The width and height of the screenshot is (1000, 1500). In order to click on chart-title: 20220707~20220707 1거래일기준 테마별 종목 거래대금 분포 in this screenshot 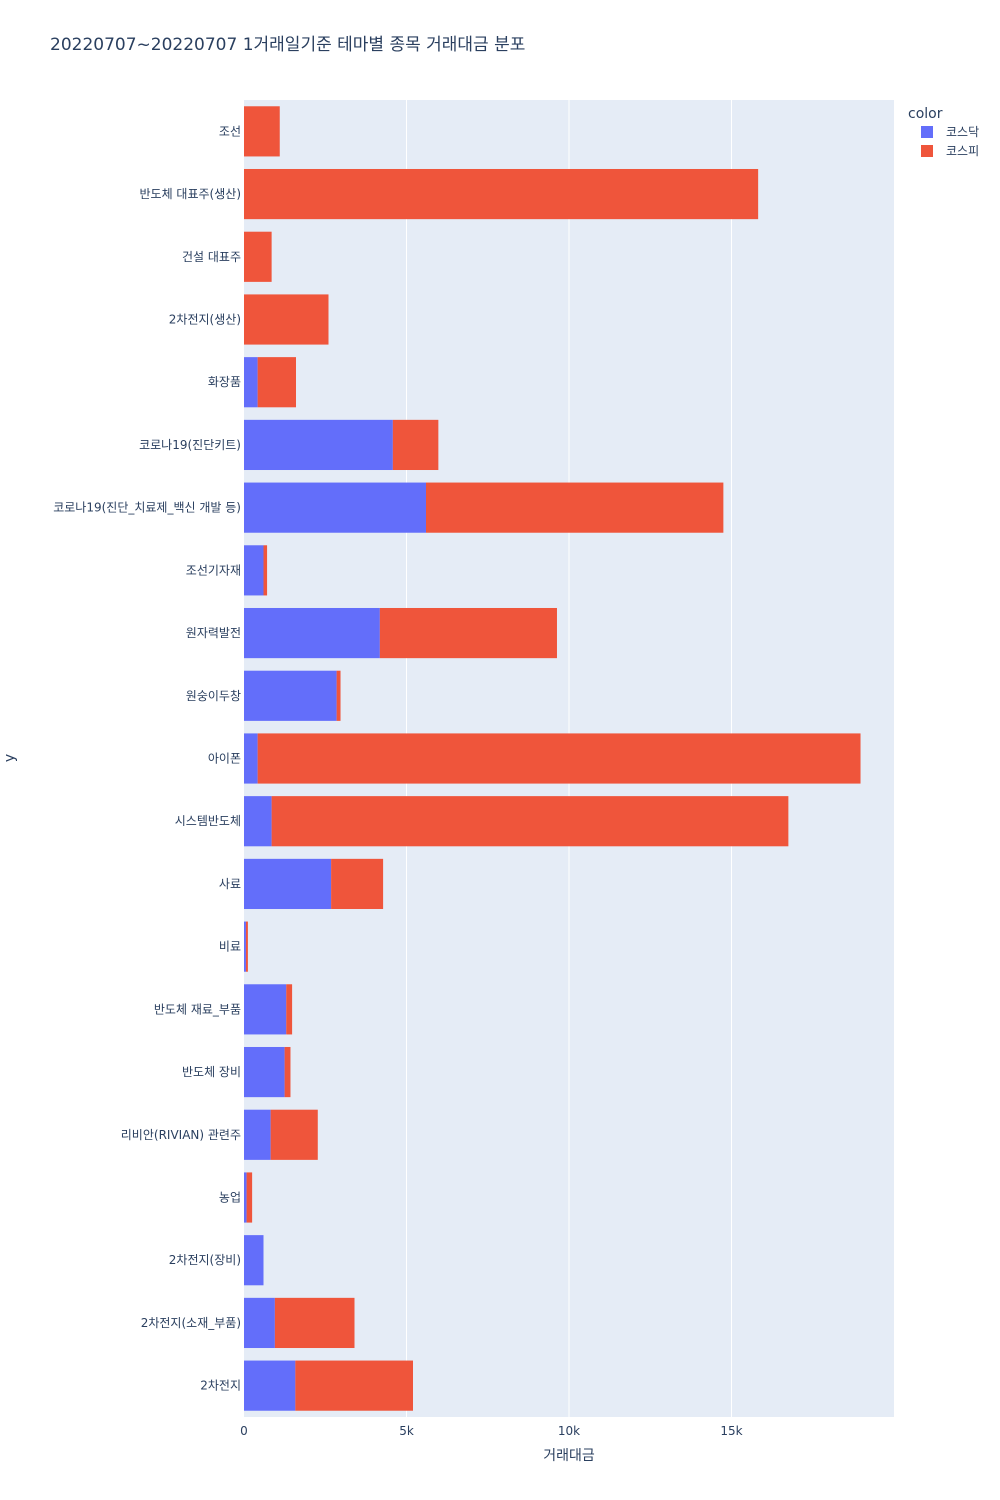, I will do `click(287, 45)`.